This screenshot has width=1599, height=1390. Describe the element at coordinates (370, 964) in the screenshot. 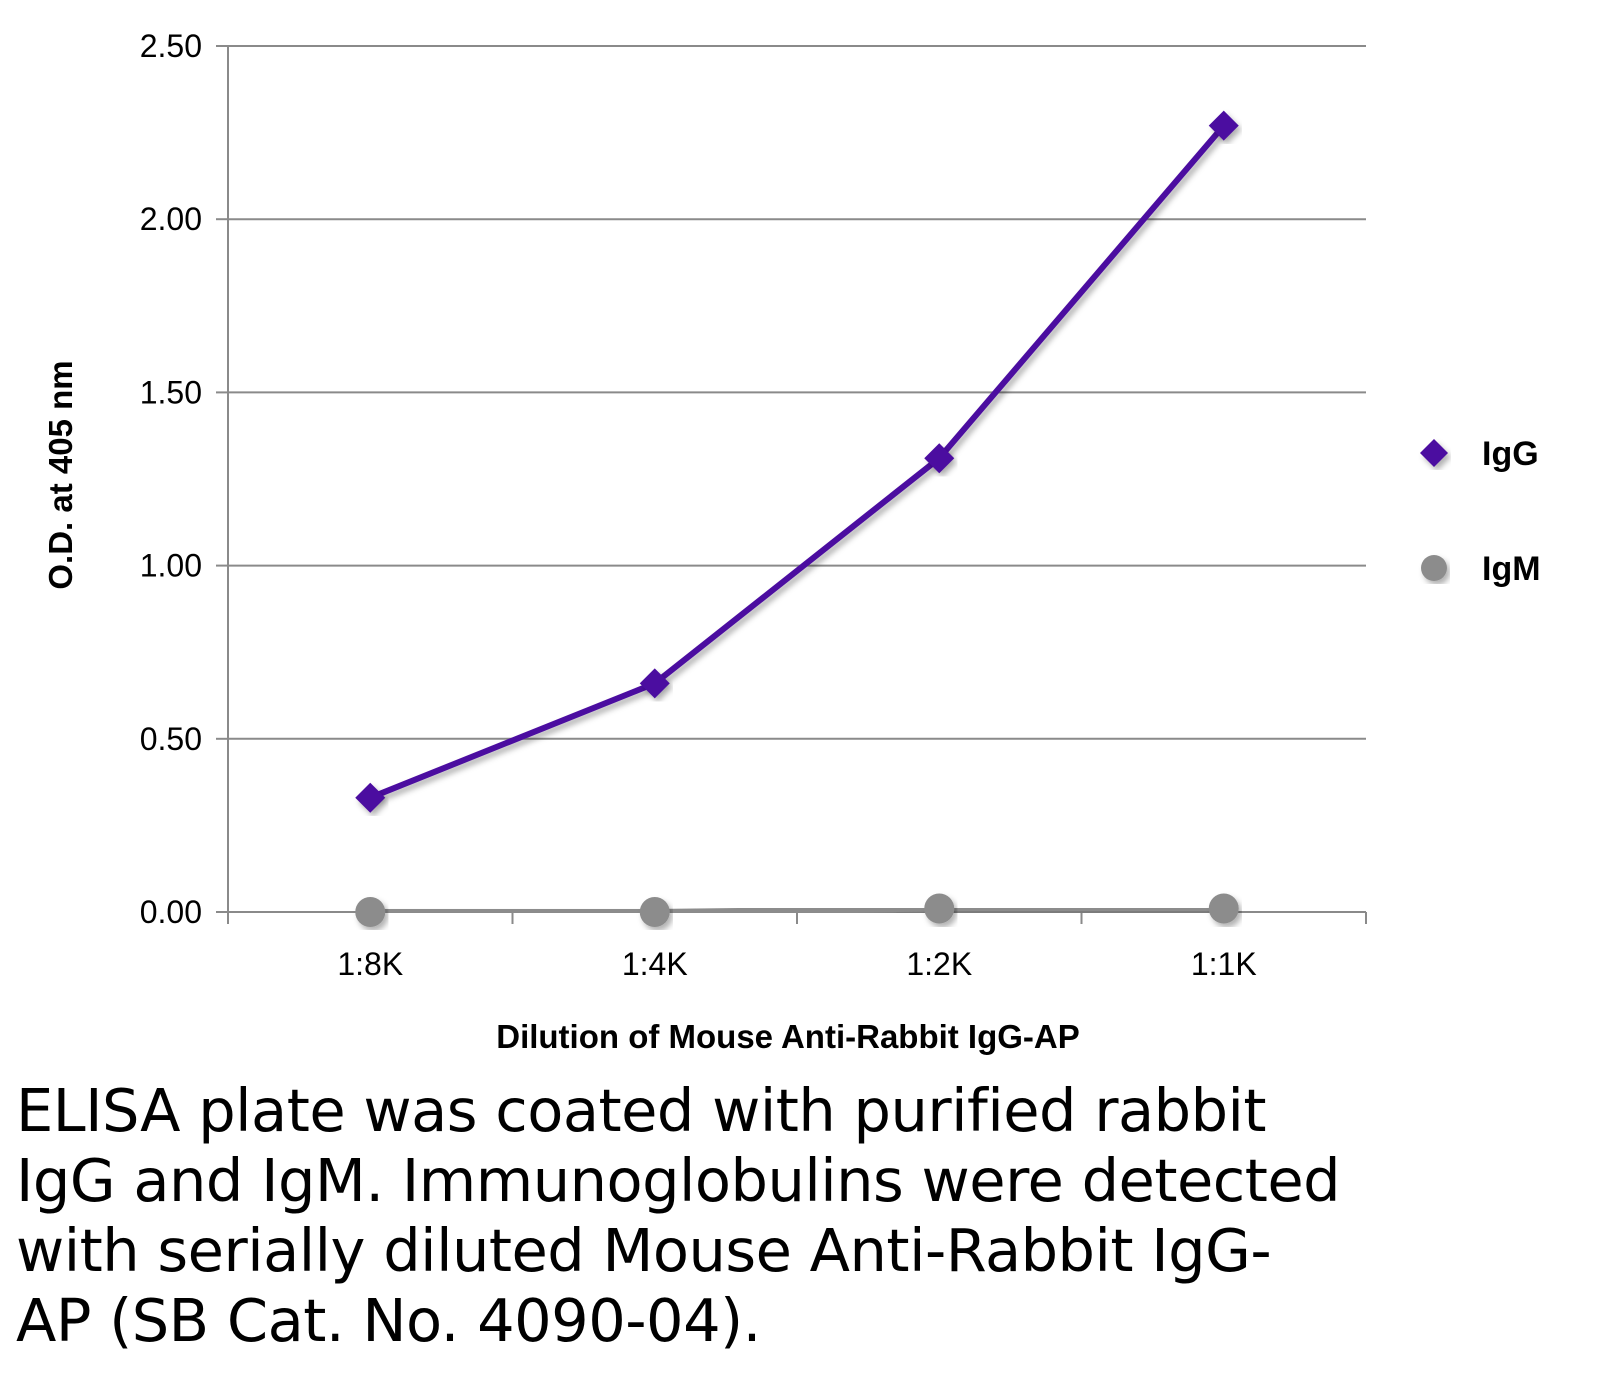

I see `x-tick-label-0: 1:8K` at that location.